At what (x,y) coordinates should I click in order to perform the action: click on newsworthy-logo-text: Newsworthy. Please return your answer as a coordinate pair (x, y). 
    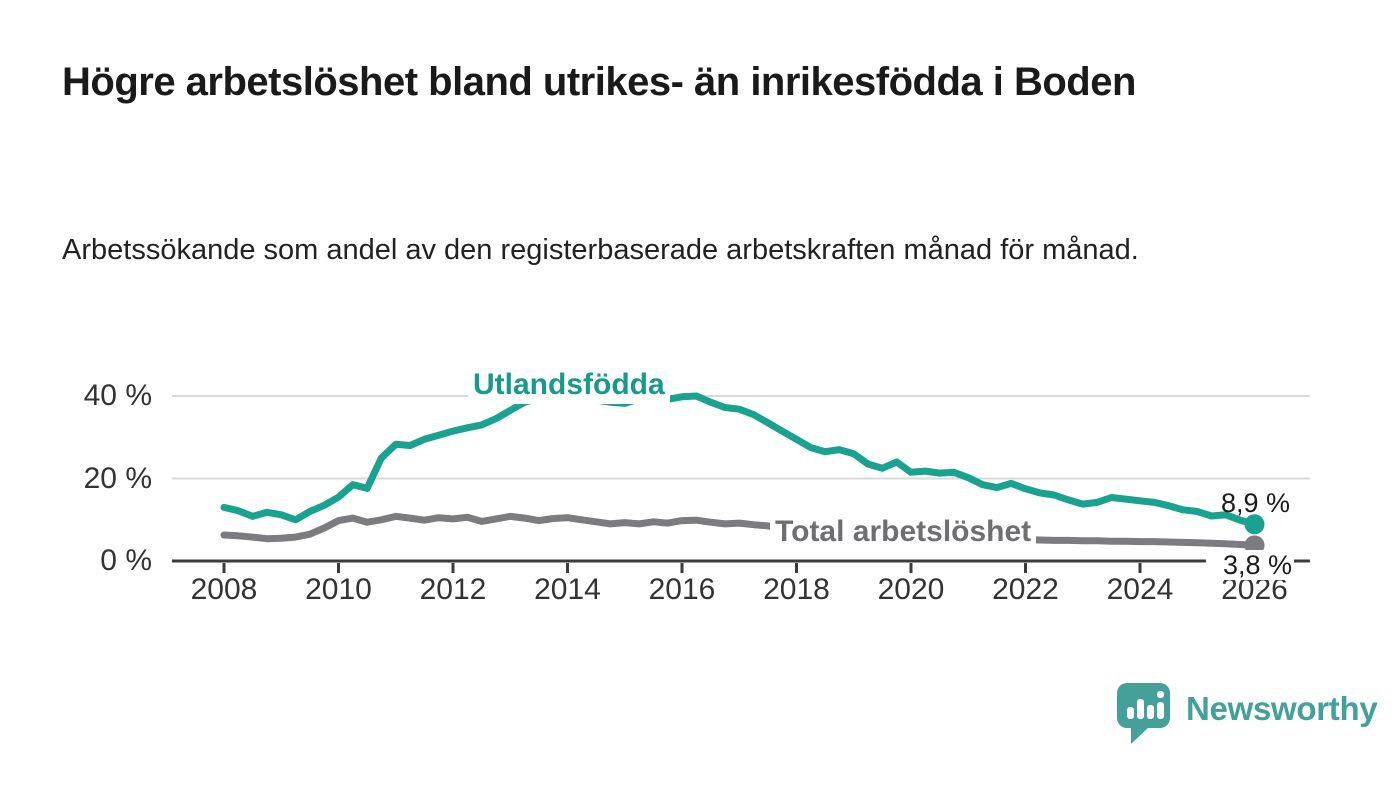
    Looking at the image, I should click on (1282, 708).